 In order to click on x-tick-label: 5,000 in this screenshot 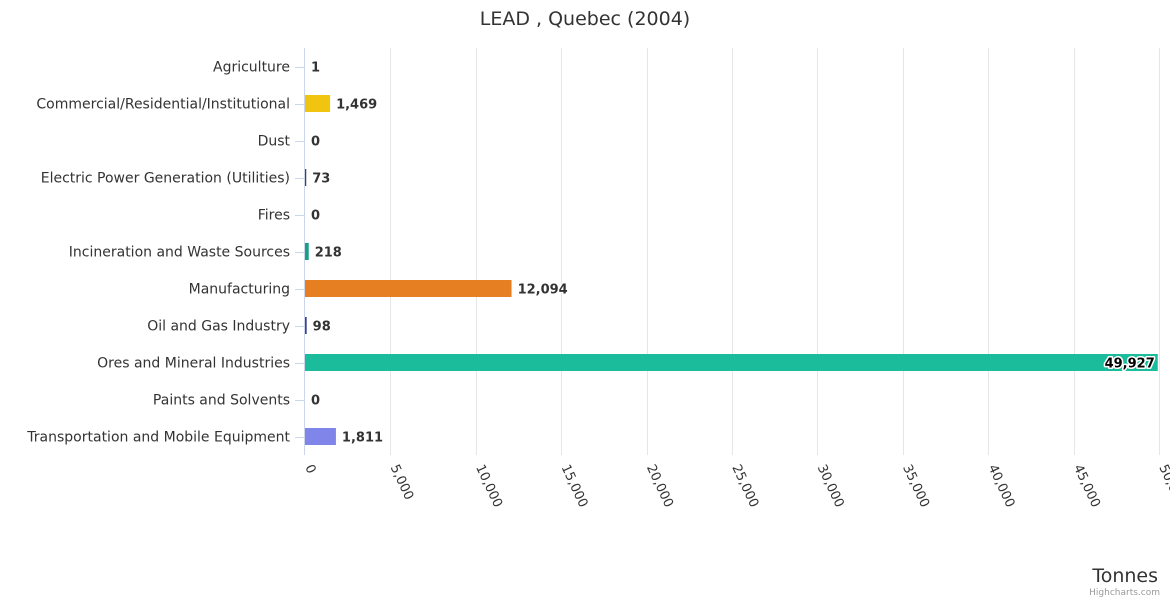, I will do `click(401, 482)`.